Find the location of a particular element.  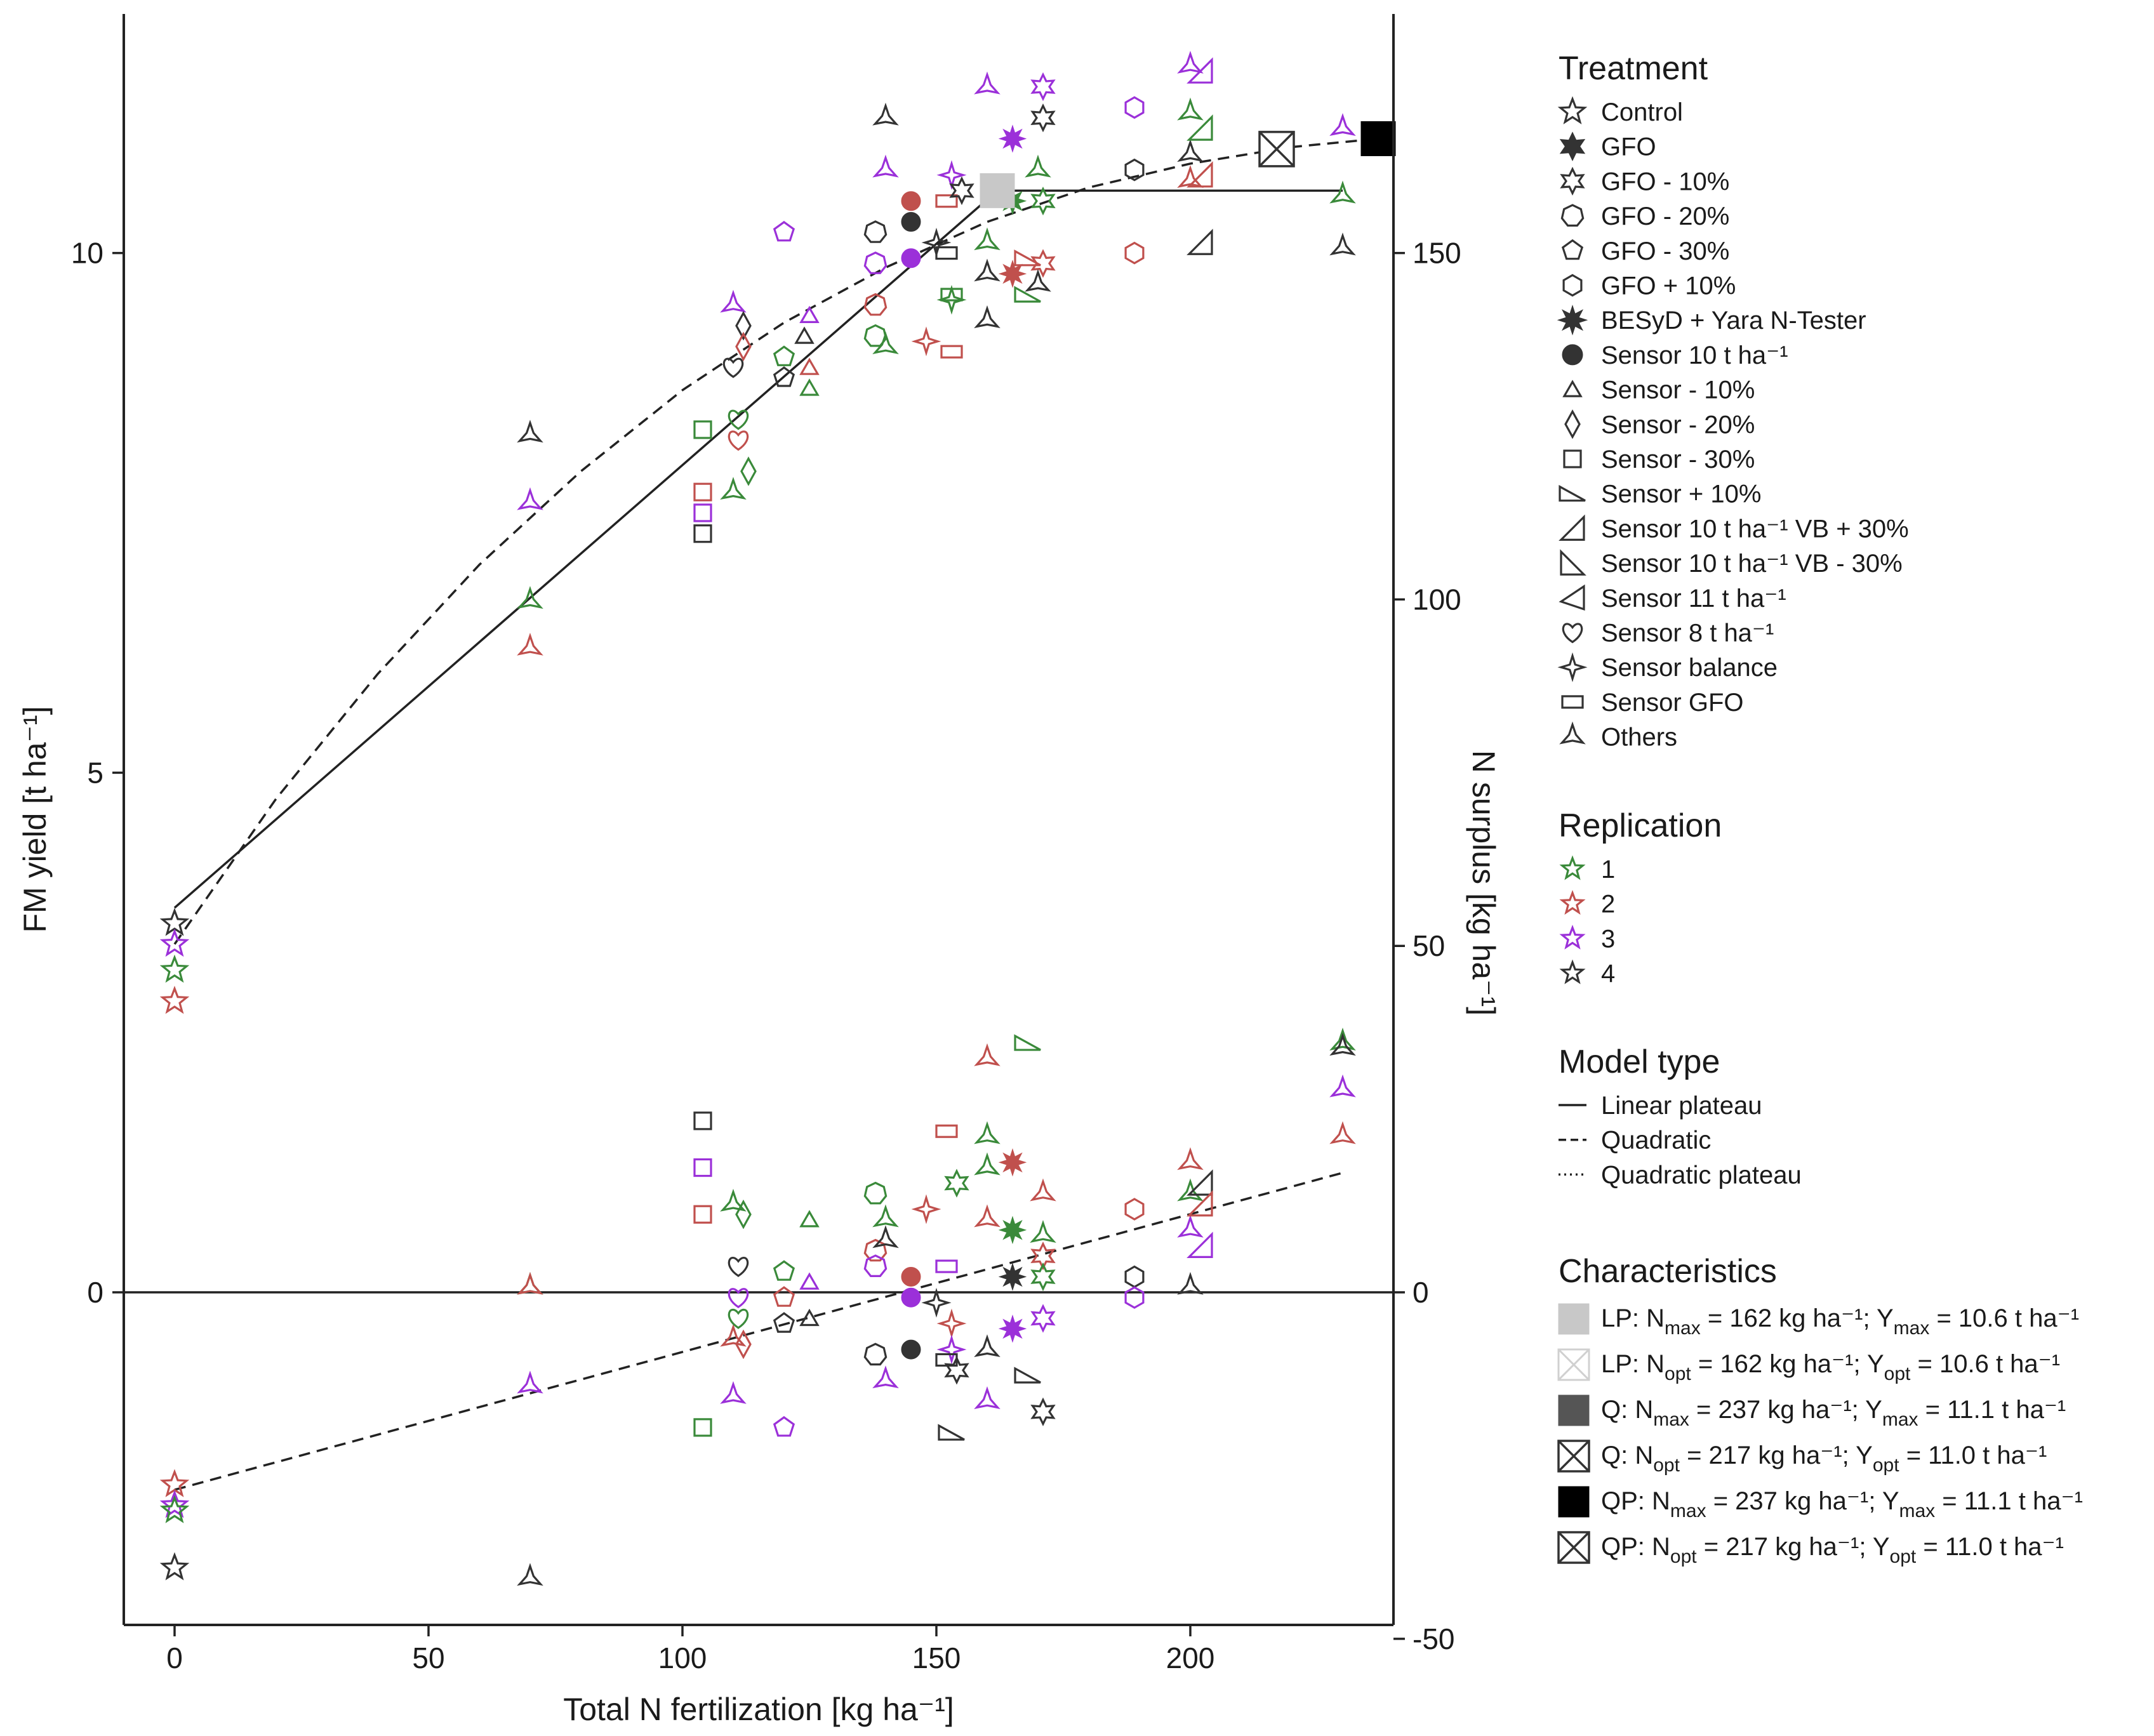

legend-item: 3 is located at coordinates (1587, 938).